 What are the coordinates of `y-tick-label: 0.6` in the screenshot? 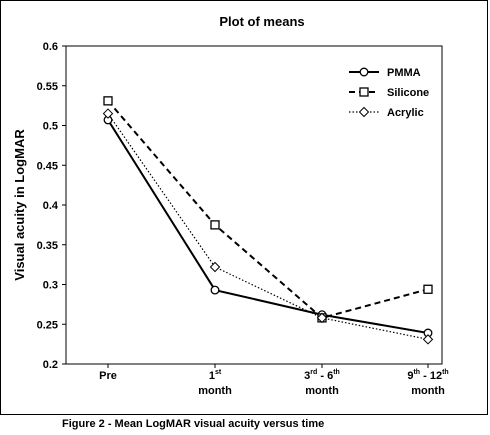 It's located at (50, 47).